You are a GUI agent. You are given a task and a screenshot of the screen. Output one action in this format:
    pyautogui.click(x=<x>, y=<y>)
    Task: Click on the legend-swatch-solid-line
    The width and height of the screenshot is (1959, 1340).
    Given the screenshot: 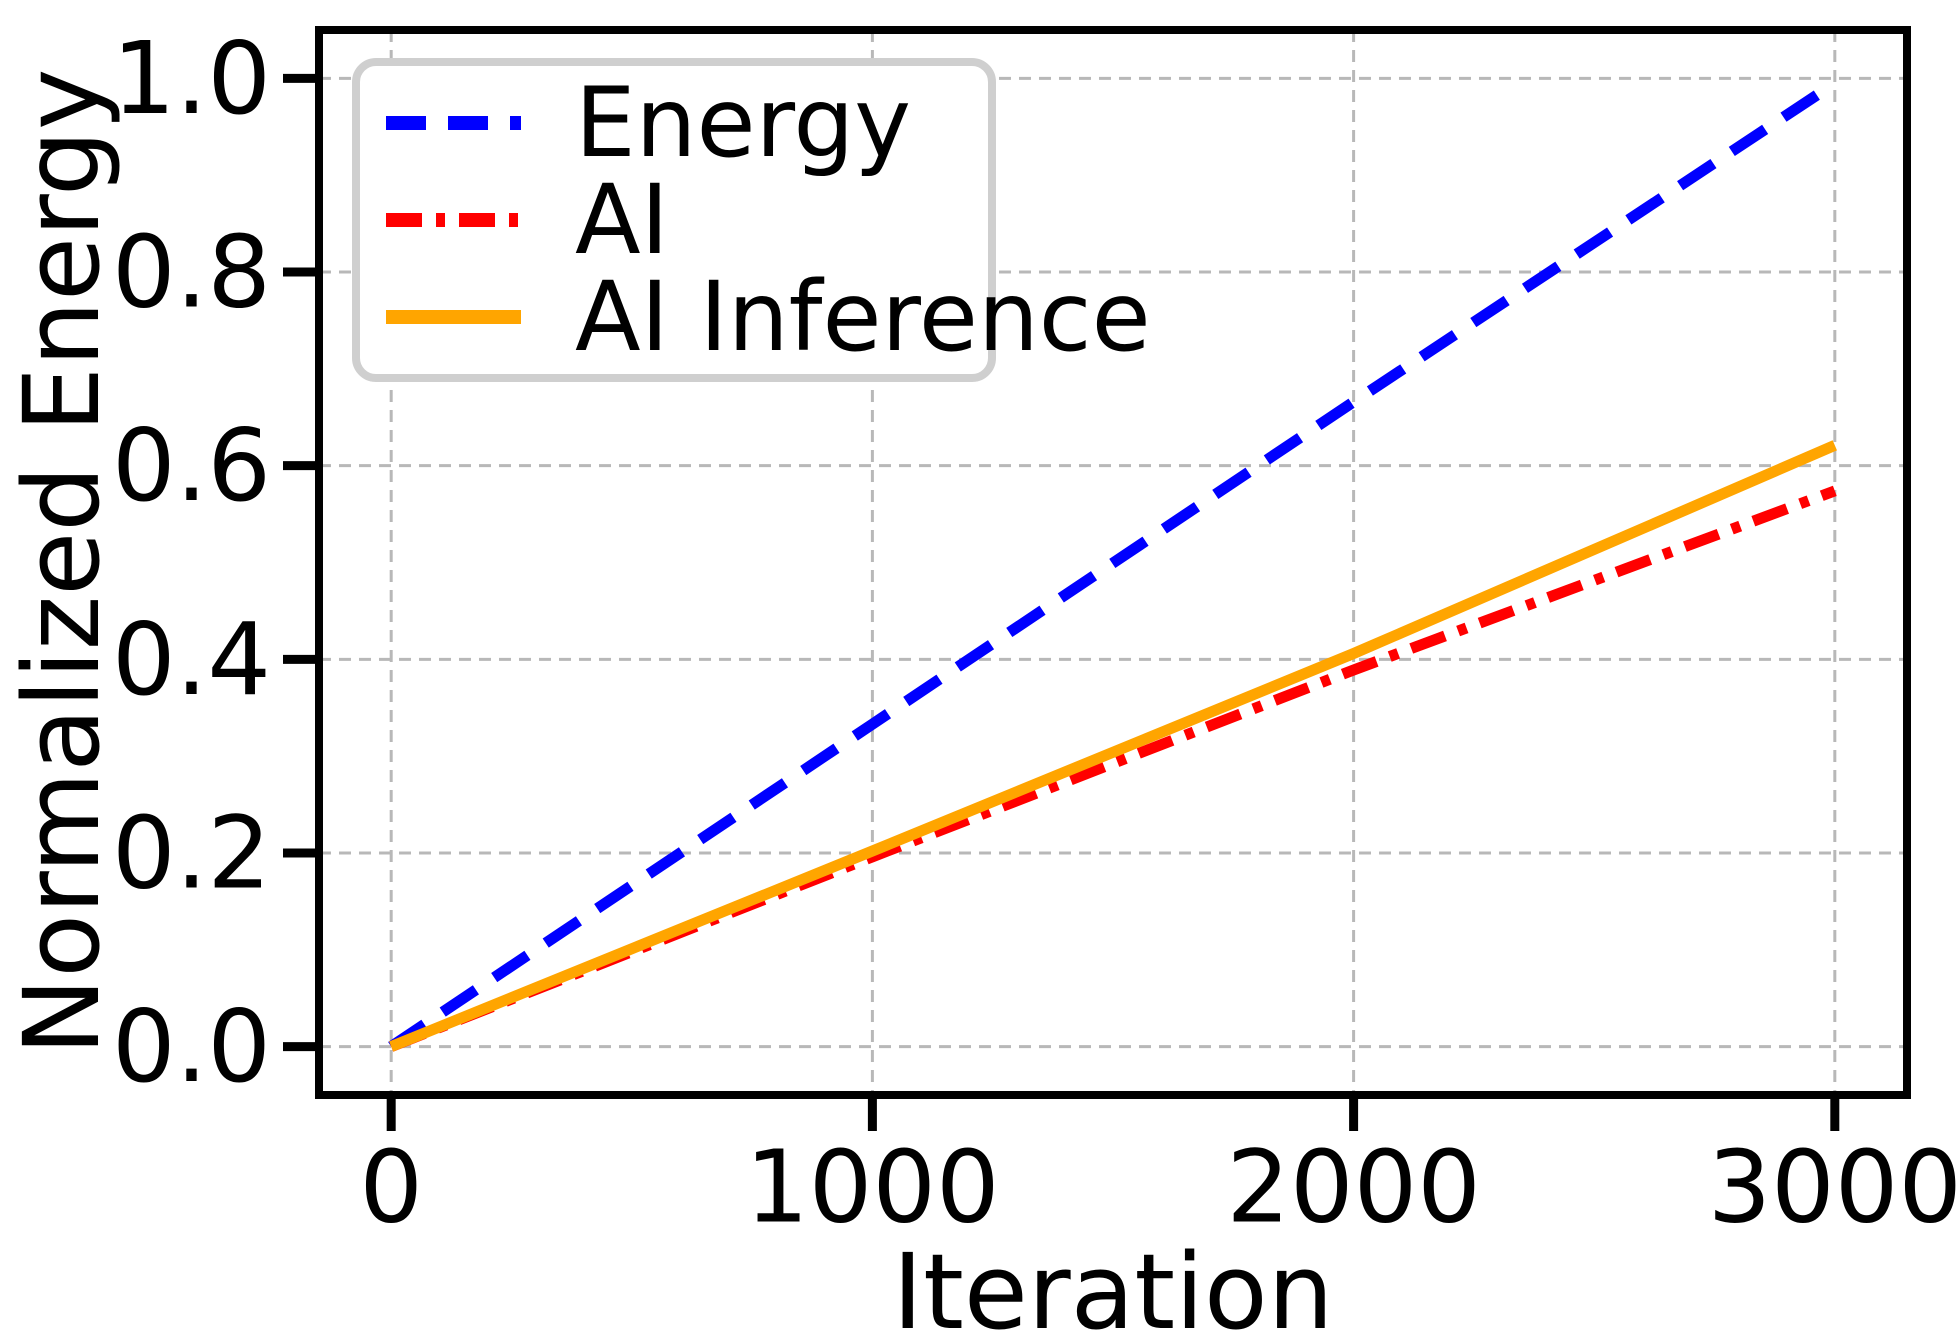 What is the action you would take?
    pyautogui.click(x=453, y=317)
    